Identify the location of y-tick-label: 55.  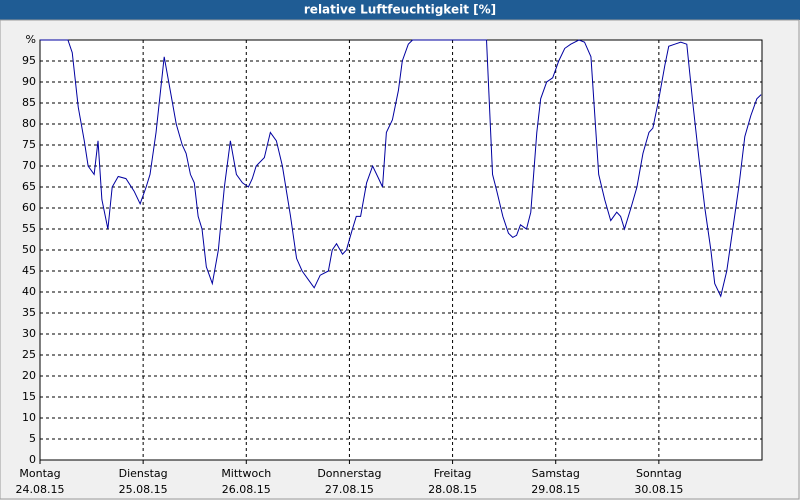
(29, 228).